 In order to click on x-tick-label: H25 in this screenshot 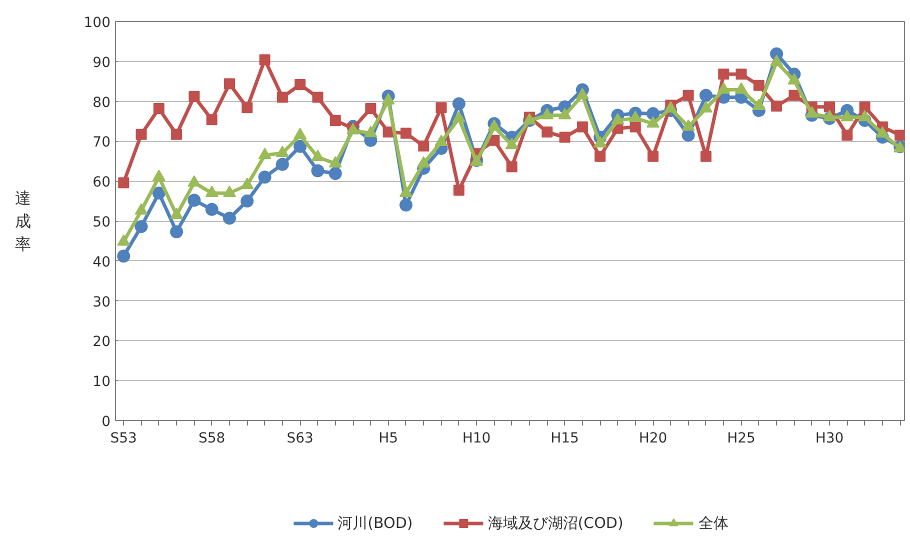, I will do `click(741, 438)`.